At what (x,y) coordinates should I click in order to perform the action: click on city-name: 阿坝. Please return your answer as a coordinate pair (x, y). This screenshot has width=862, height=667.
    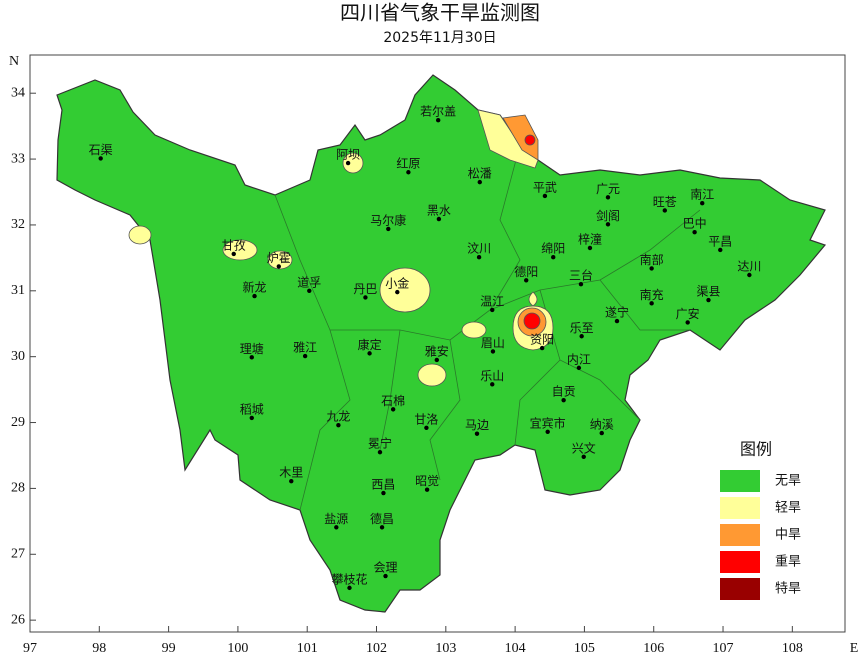
    Looking at the image, I should click on (348, 155).